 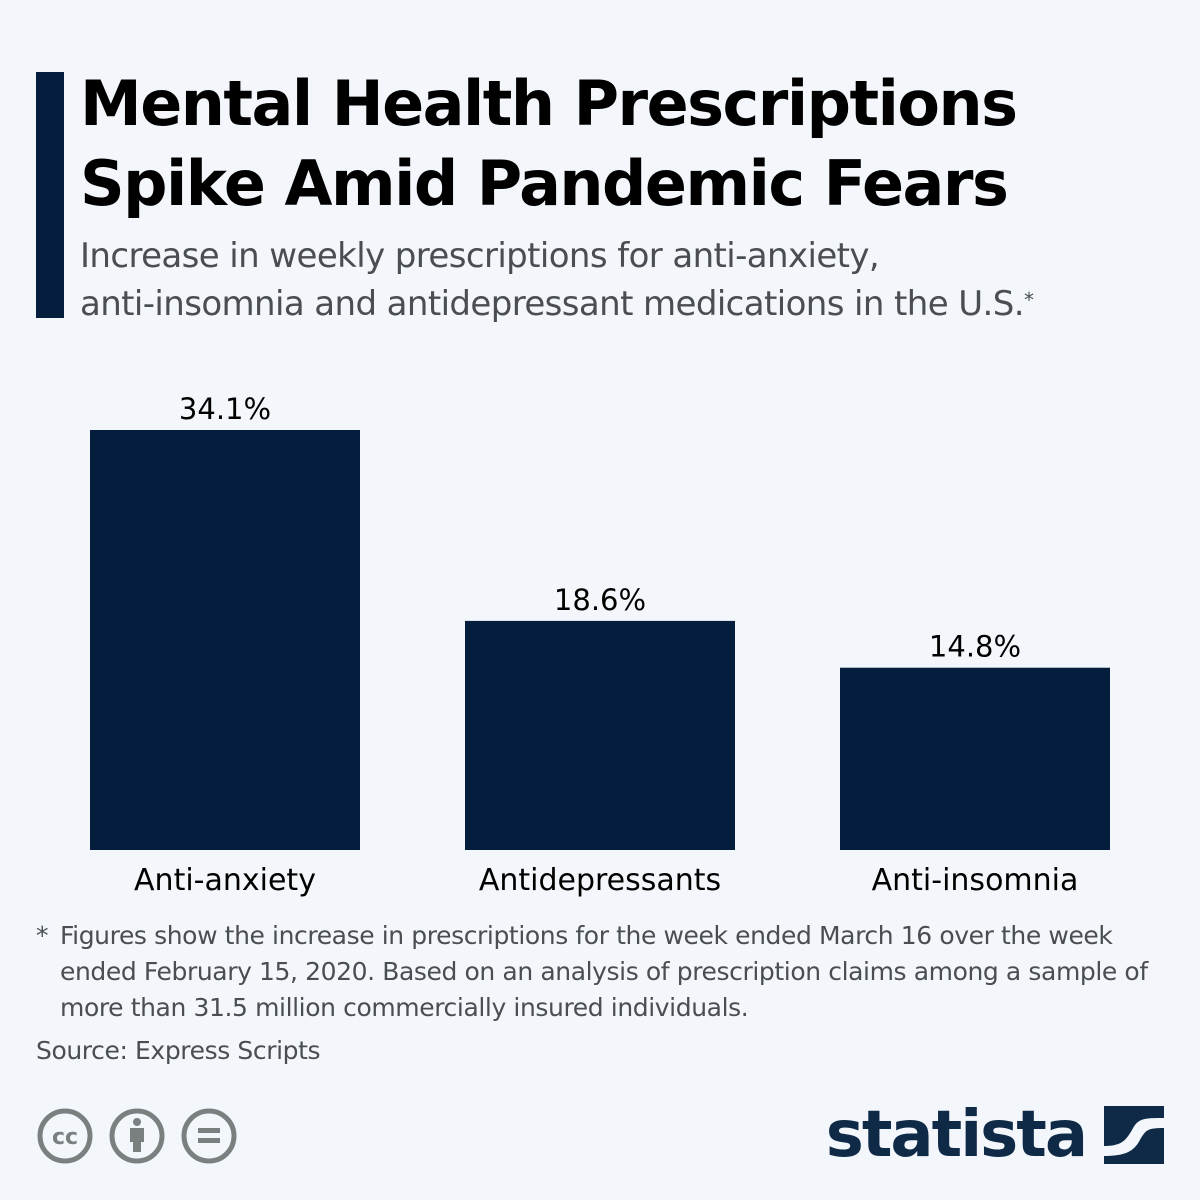 What do you see at coordinates (600, 600) in the screenshot?
I see `data-label: 18.6%` at bounding box center [600, 600].